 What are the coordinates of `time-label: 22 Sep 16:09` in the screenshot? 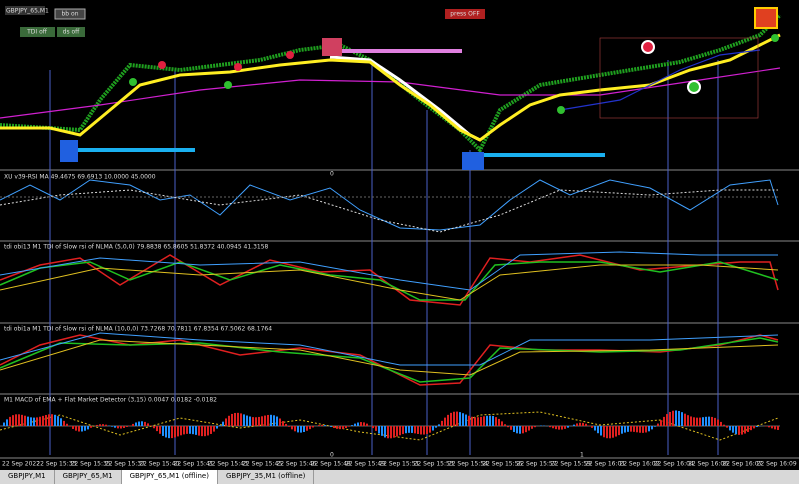 It's located at (777, 464).